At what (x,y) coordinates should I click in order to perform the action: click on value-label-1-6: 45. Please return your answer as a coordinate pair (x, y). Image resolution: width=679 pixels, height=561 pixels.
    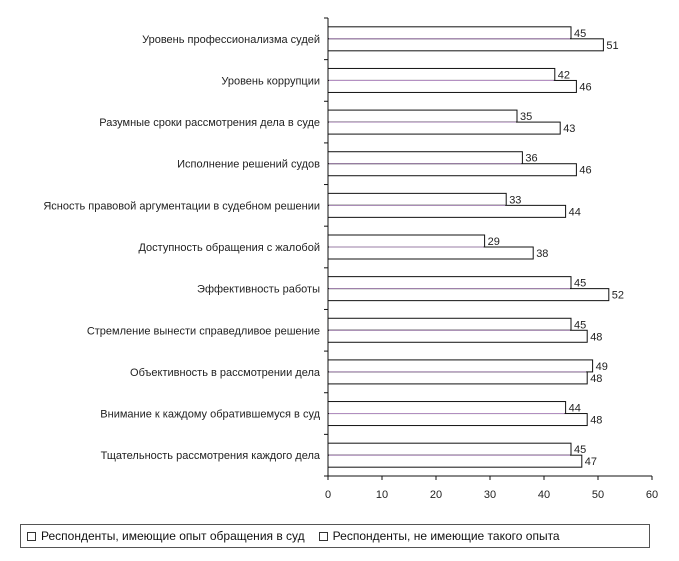
    Looking at the image, I should click on (580, 284).